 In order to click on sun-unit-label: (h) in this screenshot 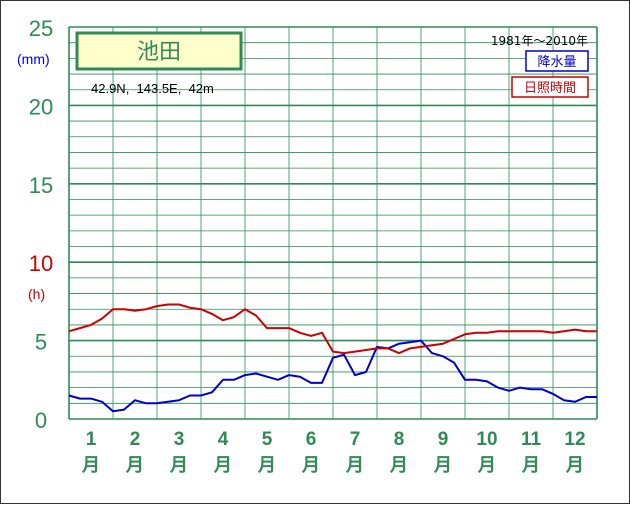, I will do `click(36, 294)`.